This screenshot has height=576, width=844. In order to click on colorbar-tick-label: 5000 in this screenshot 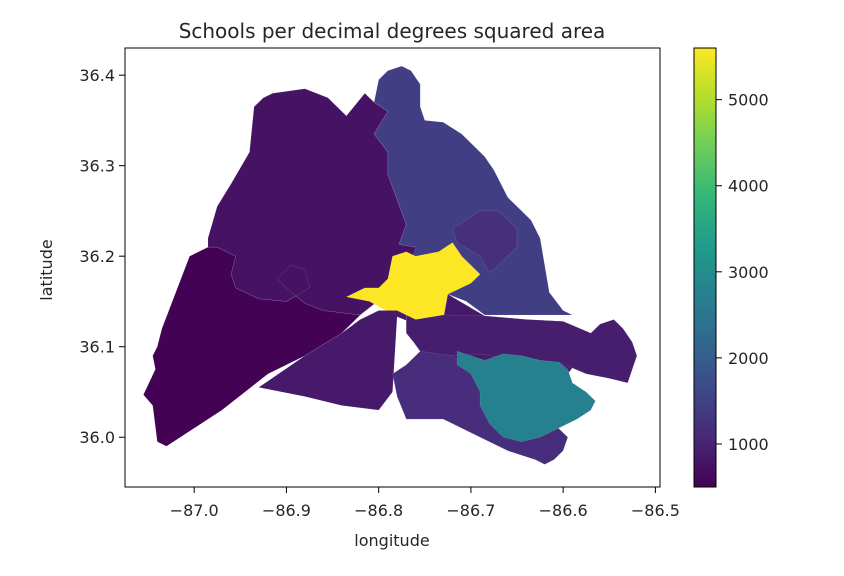, I will do `click(748, 100)`.